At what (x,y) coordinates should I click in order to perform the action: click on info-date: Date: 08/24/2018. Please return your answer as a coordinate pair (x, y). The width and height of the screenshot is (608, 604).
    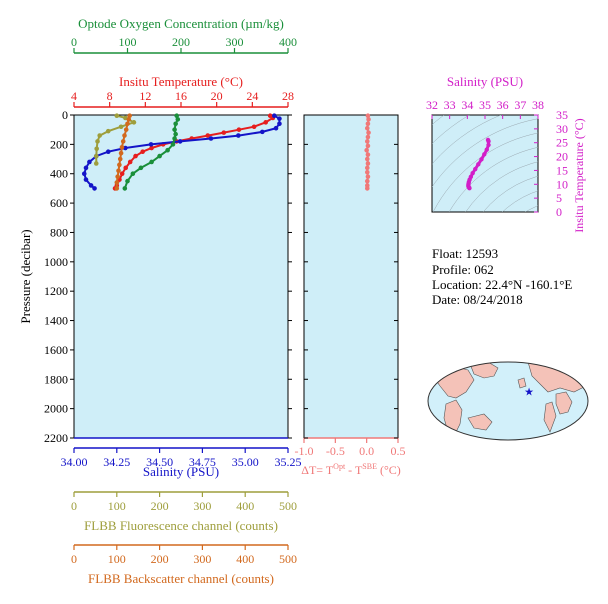
    Looking at the image, I should click on (477, 299).